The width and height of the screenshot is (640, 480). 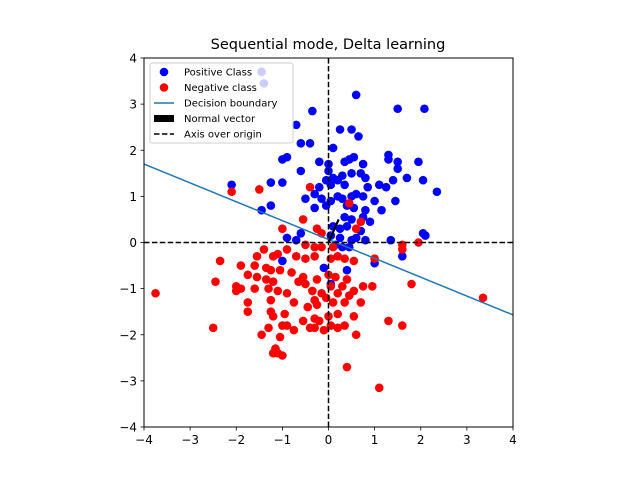 I want to click on chart-title: Sequential mode, Delta learning, so click(x=328, y=45).